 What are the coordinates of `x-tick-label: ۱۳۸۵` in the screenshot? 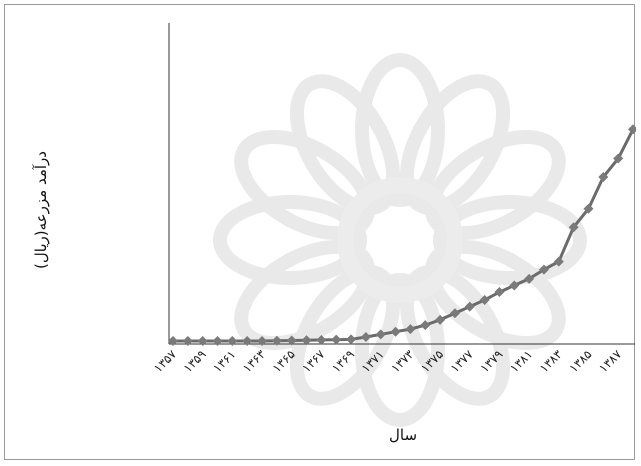 It's located at (580, 361).